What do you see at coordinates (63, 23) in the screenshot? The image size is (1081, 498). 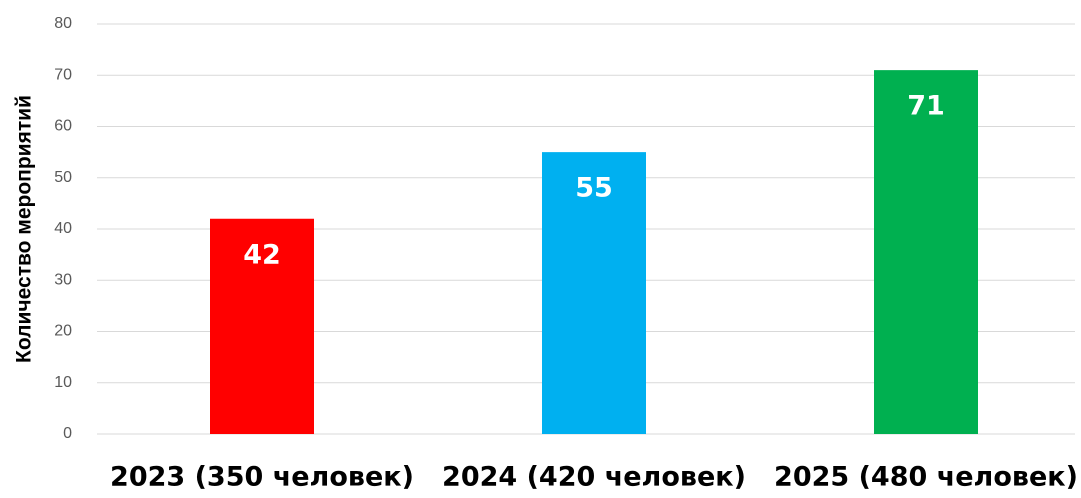 I see `y-tick-label: 80` at bounding box center [63, 23].